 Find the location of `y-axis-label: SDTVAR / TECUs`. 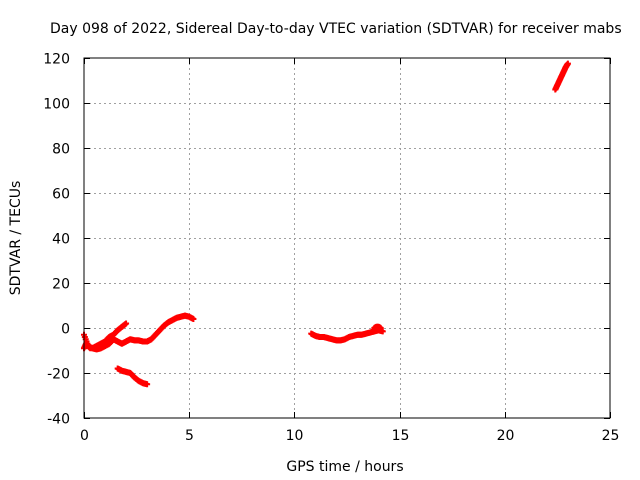

y-axis-label: SDTVAR / TECUs is located at coordinates (16, 238).